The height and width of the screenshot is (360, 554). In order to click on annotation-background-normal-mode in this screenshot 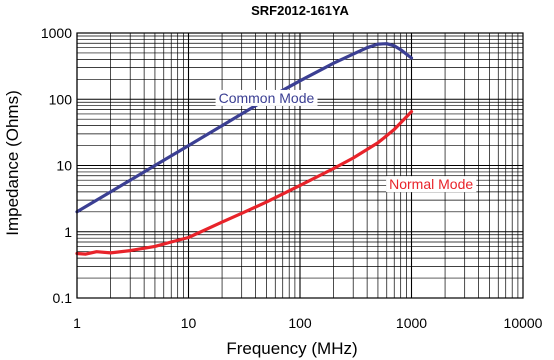, I will do `click(431, 184)`.